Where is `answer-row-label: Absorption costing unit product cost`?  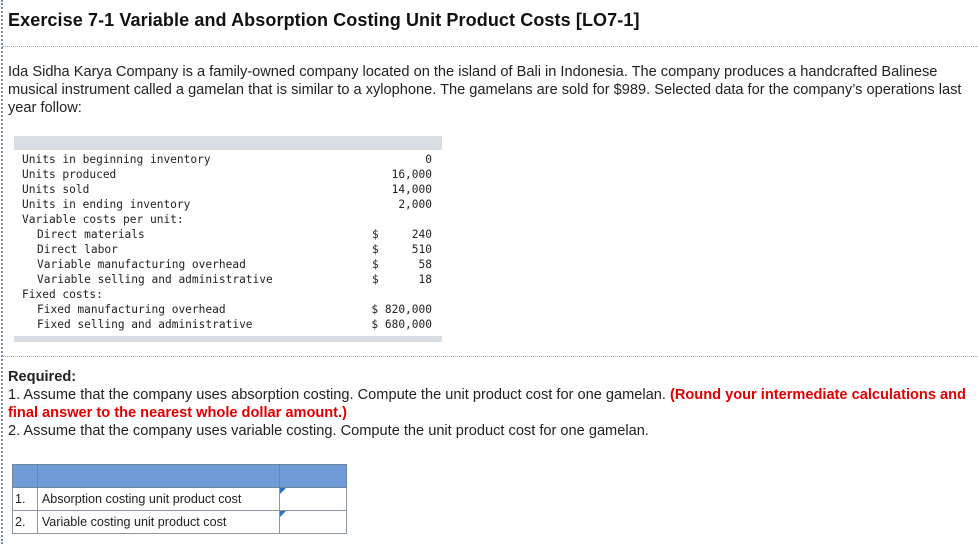
answer-row-label: Absorption costing unit product cost is located at coordinates (158, 499).